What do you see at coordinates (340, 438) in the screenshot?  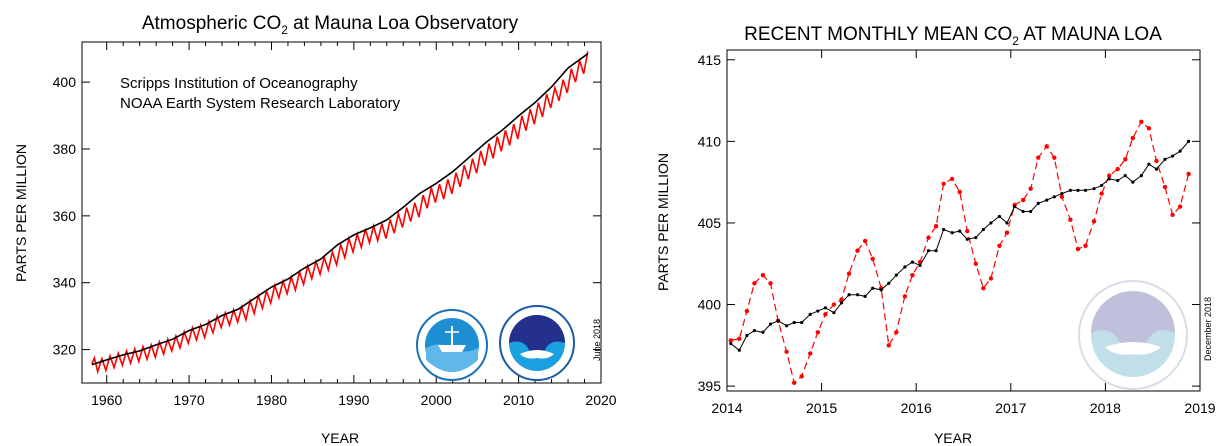 I see `chart-left-xlabel: YEAR` at bounding box center [340, 438].